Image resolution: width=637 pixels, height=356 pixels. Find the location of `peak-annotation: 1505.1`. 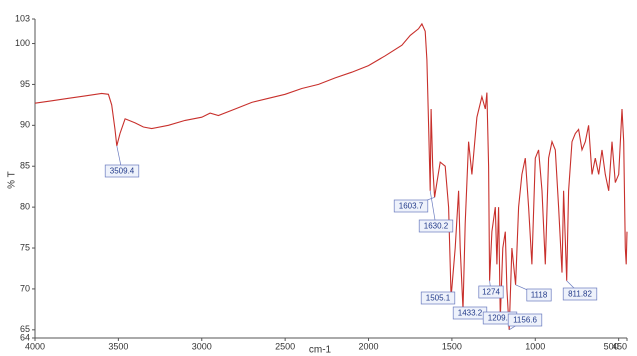

peak-annotation: 1505.1 is located at coordinates (438, 298).